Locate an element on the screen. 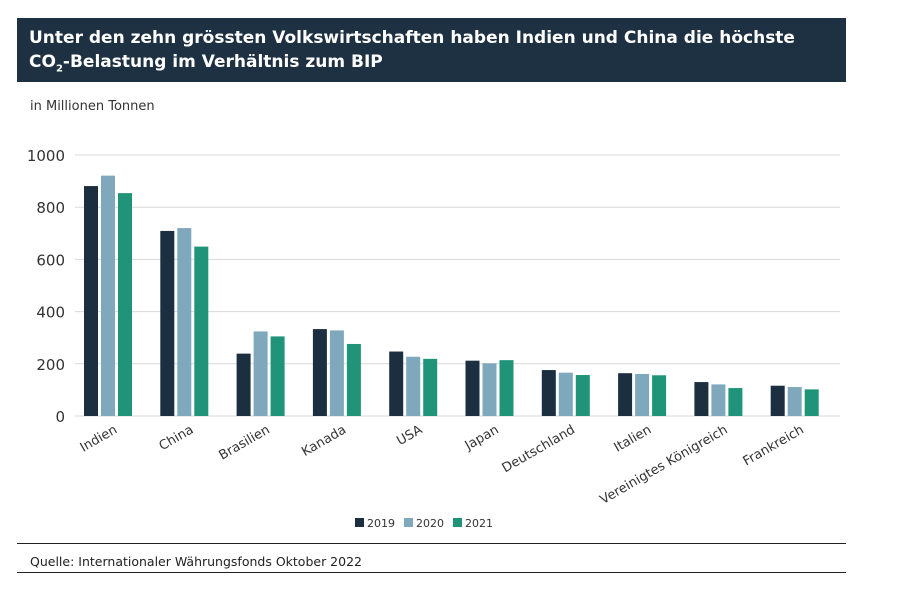 The image size is (900, 592). x-tick-label: Deutschland is located at coordinates (539, 449).